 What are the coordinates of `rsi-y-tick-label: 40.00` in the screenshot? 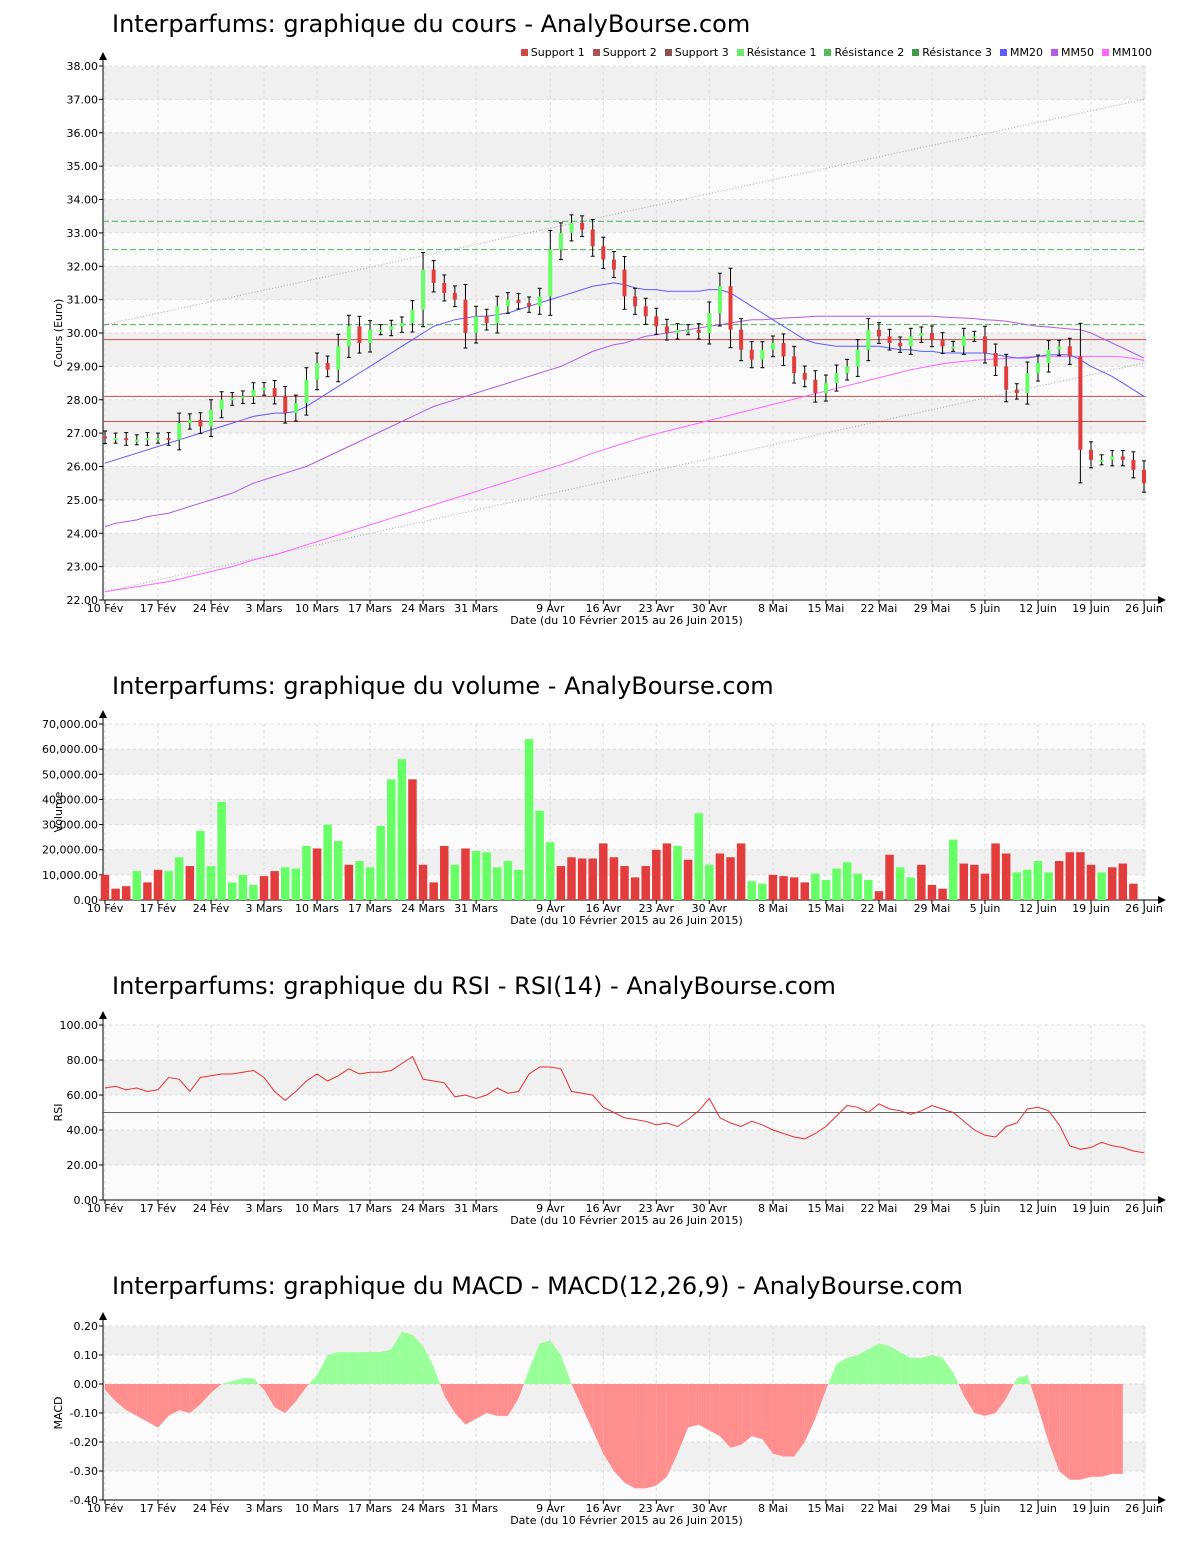 It's located at (83, 1130).